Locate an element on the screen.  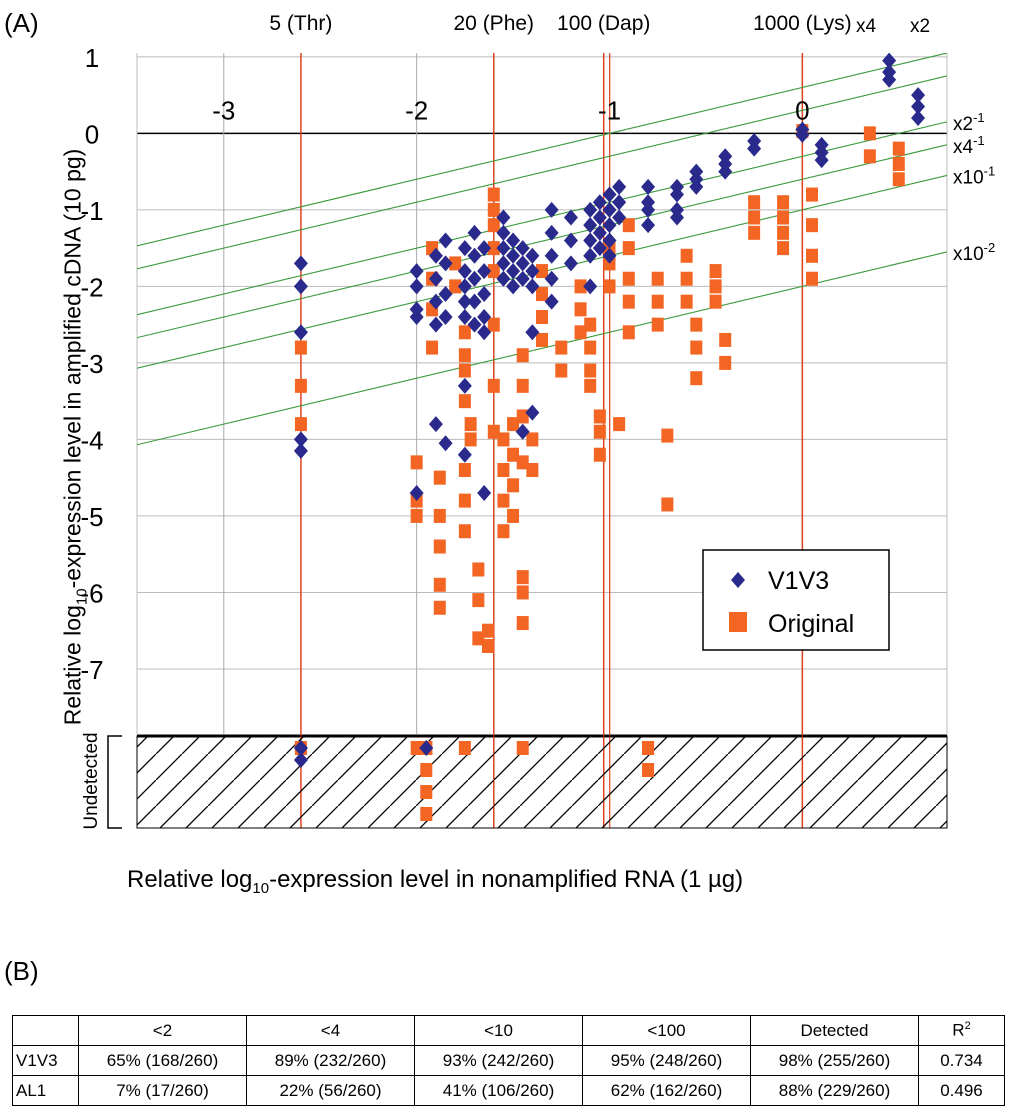
table-header-cell is located at coordinates (45, 1030).